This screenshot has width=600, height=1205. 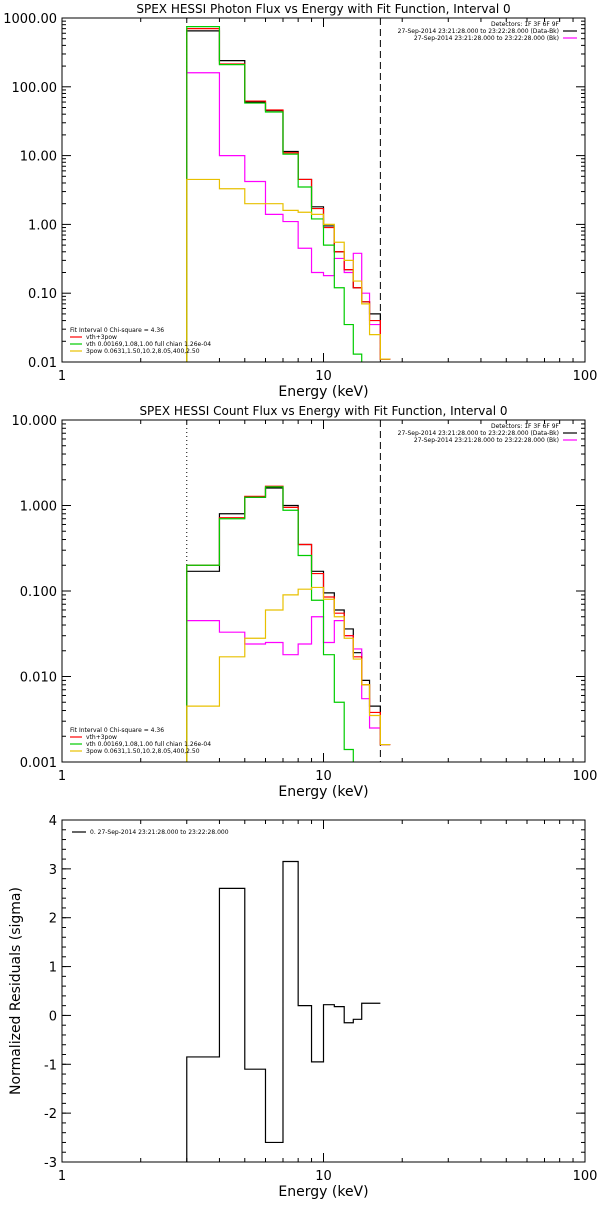 I want to click on y-tick-label: 100.00, so click(x=35, y=88).